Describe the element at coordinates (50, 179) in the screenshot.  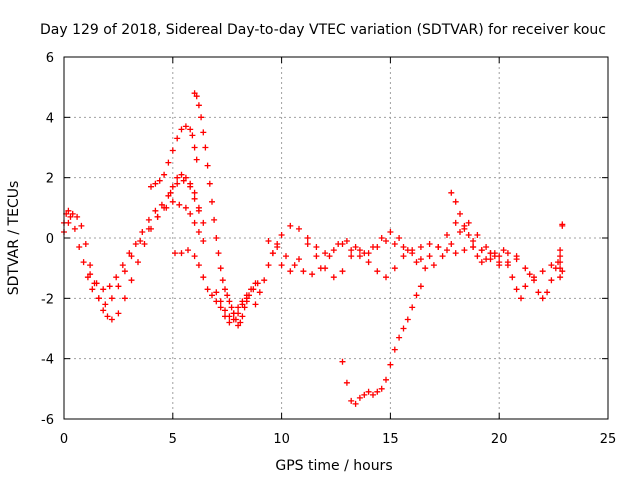
I see `y-tick-label: 2` at that location.